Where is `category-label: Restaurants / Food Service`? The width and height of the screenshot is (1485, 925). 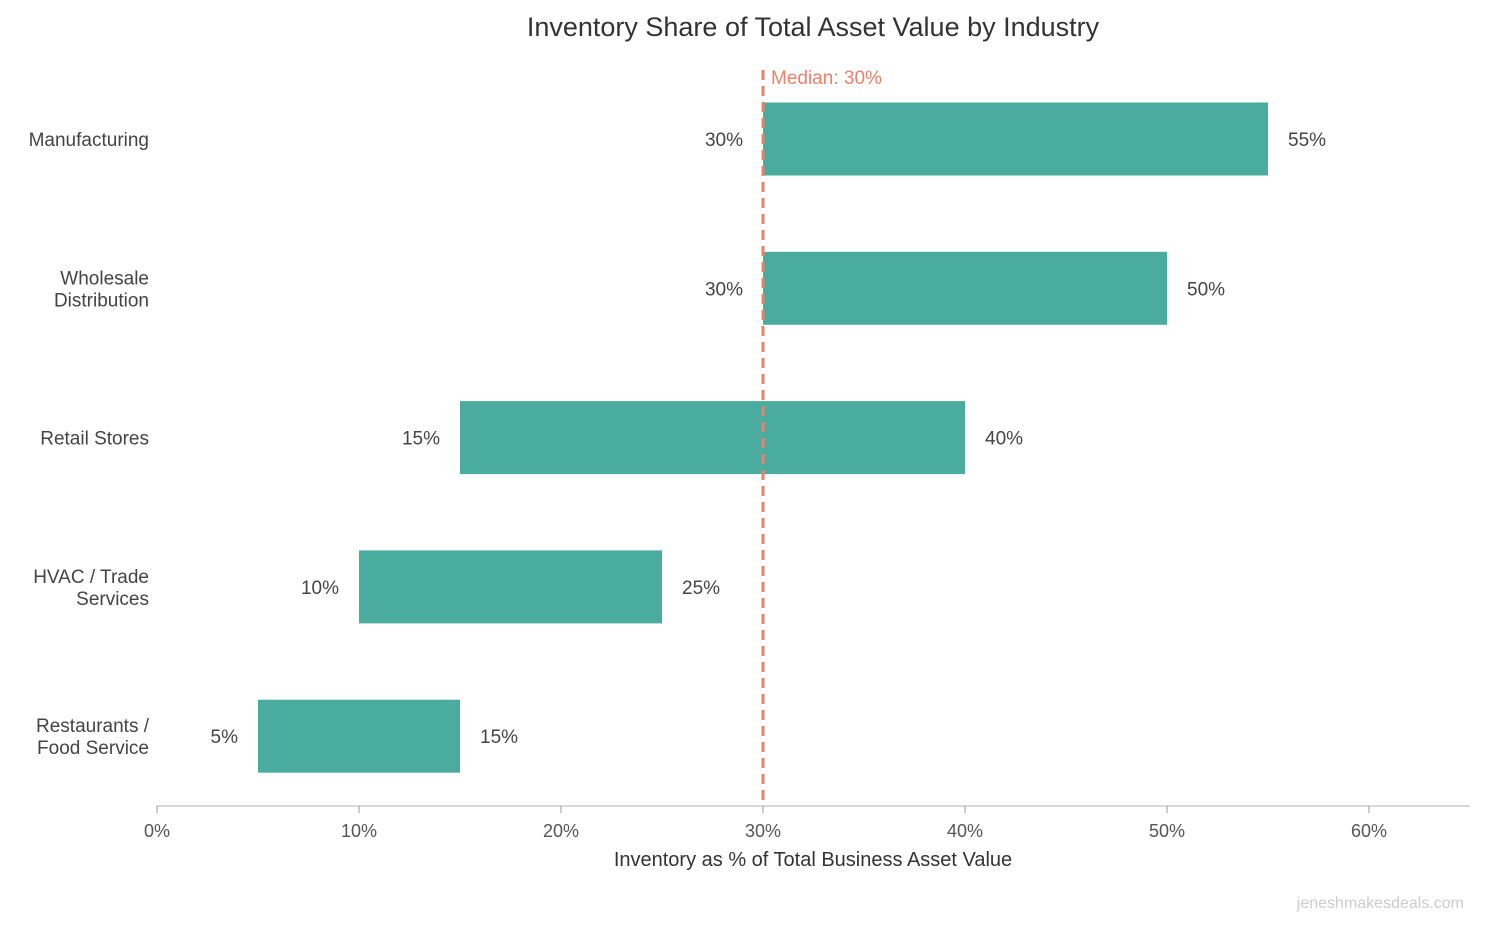 category-label: Restaurants / Food Service is located at coordinates (93, 737).